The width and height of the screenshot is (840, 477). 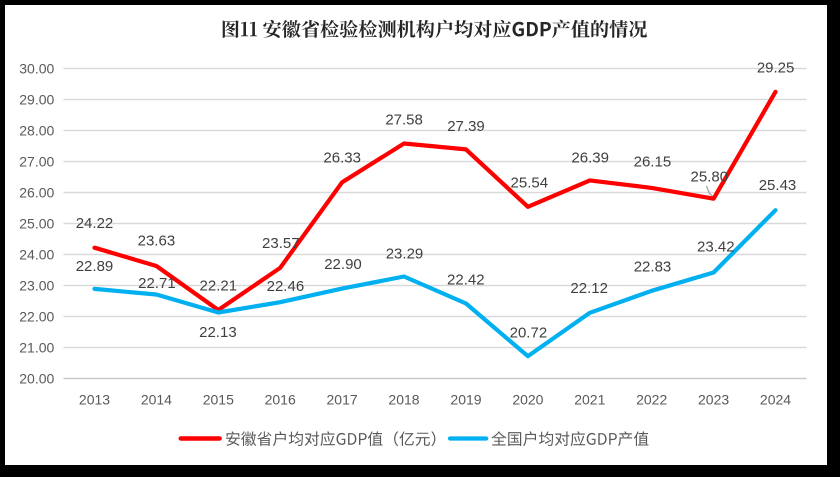 What do you see at coordinates (36, 162) in the screenshot?
I see `svg-text: 27.00` at bounding box center [36, 162].